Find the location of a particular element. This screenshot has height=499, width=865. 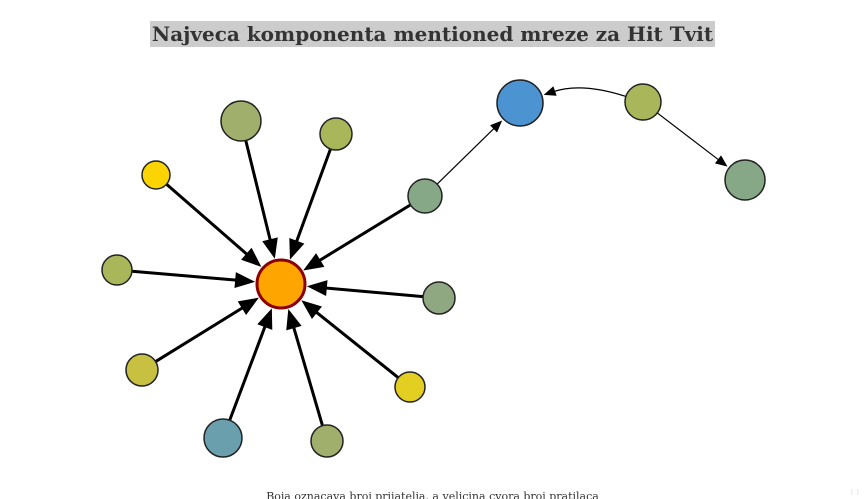

graph-node-n3 is located at coordinates (156, 175).